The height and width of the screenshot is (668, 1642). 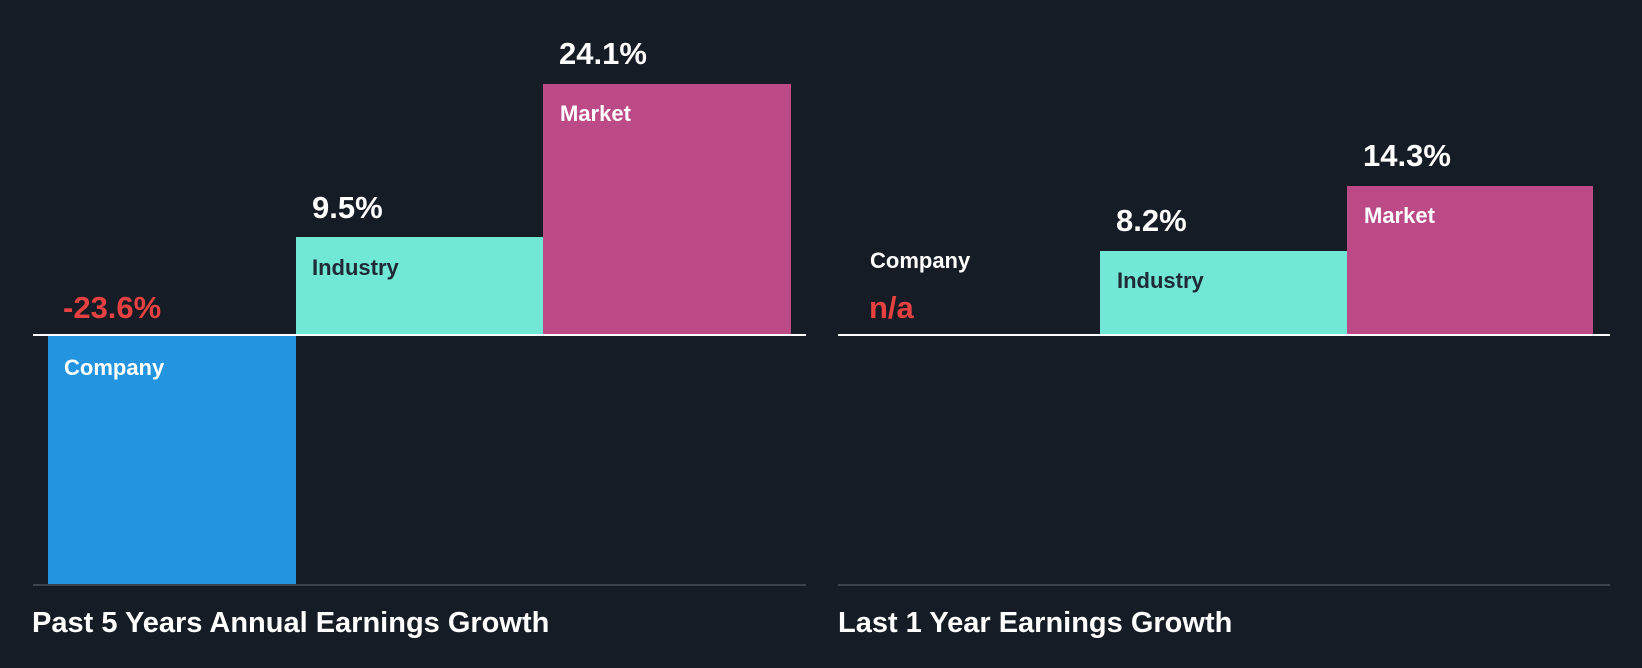 What do you see at coordinates (347, 207) in the screenshot?
I see `value-industry: 9.5%` at bounding box center [347, 207].